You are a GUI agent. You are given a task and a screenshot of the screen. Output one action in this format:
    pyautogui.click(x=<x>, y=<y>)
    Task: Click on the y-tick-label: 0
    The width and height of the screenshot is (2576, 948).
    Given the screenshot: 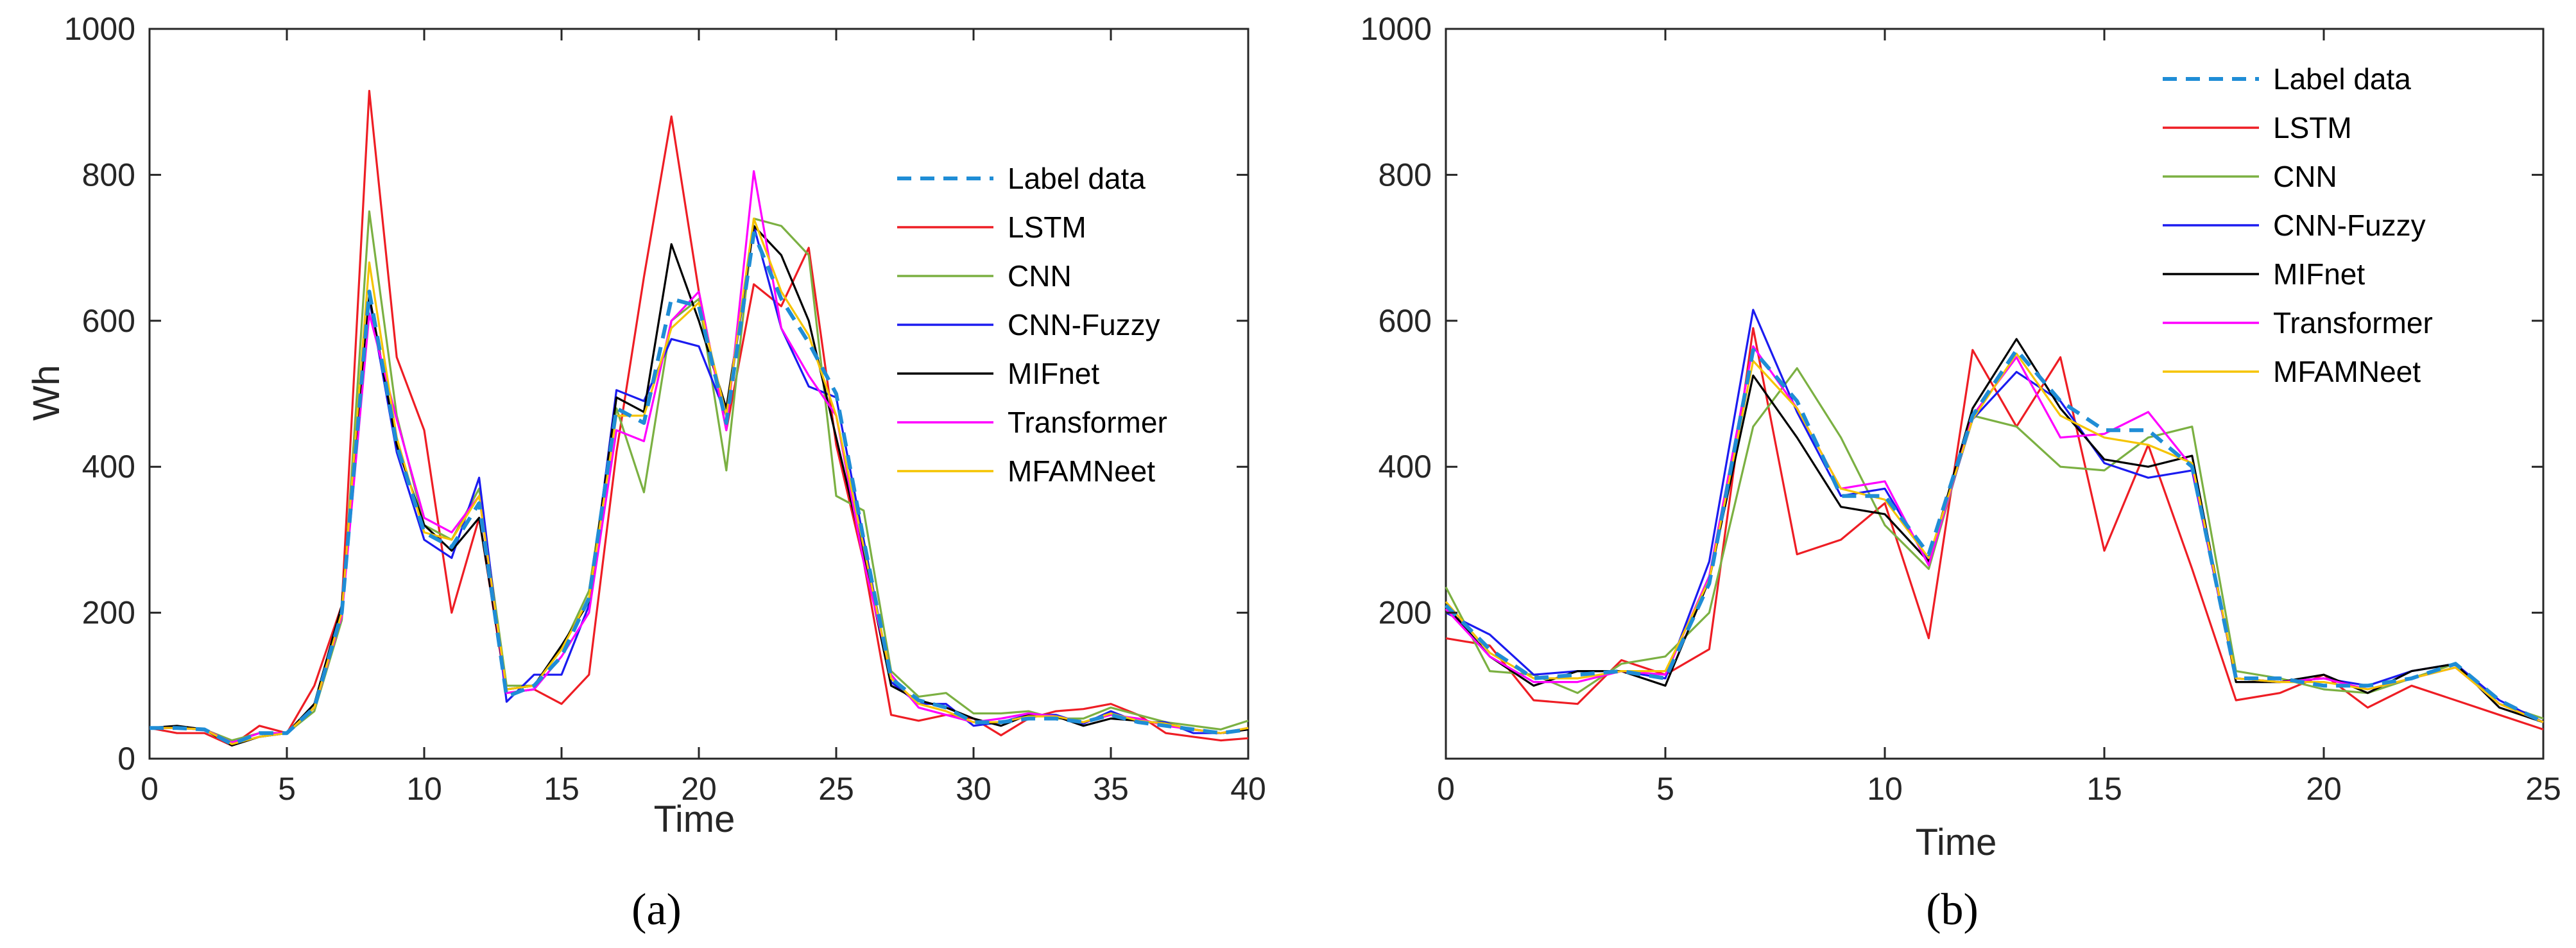 What is the action you would take?
    pyautogui.click(x=126, y=759)
    